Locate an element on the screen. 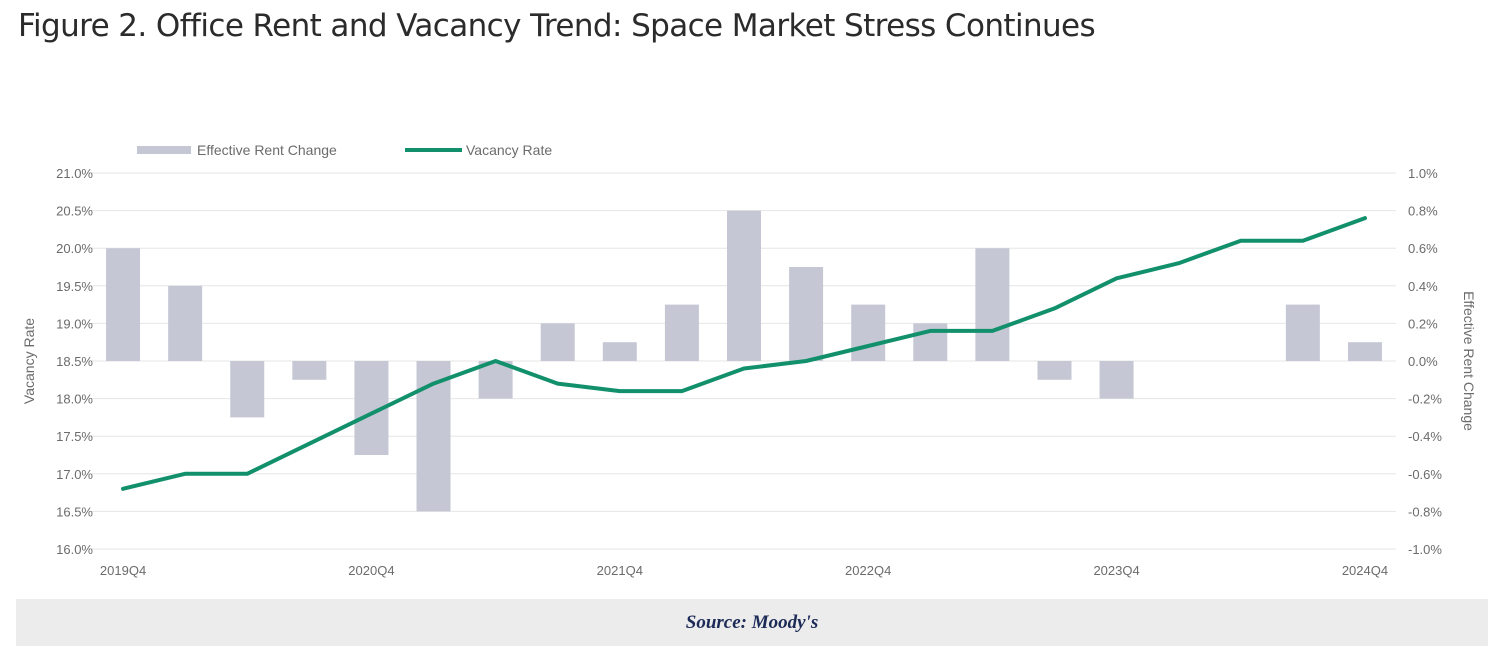 This screenshot has width=1499, height=665. left-tick-label: 18.5% is located at coordinates (74, 361).